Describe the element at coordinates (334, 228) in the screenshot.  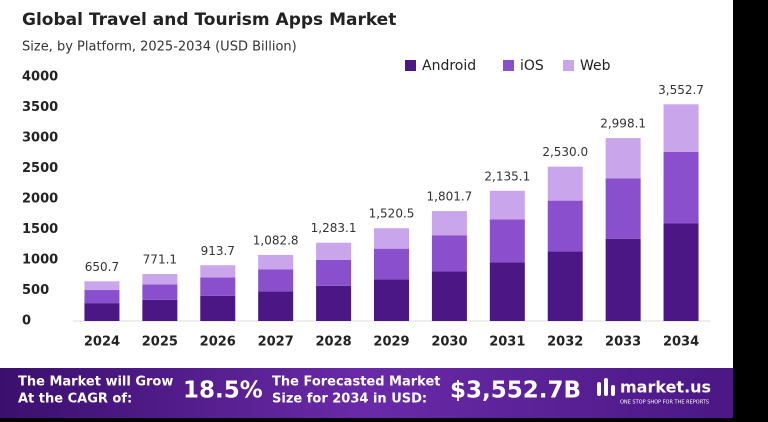
I see `total-label: 1,283.1` at that location.